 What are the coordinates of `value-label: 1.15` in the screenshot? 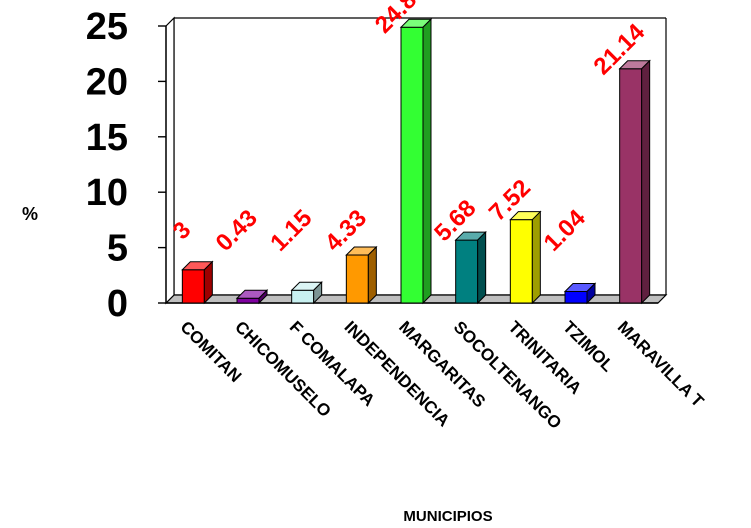 It's located at (291, 231).